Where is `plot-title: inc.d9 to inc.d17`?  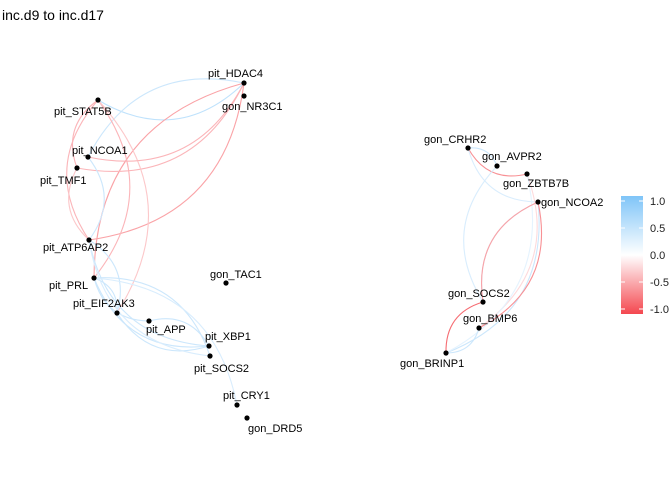
plot-title: inc.d9 to inc.d17 is located at coordinates (53, 15).